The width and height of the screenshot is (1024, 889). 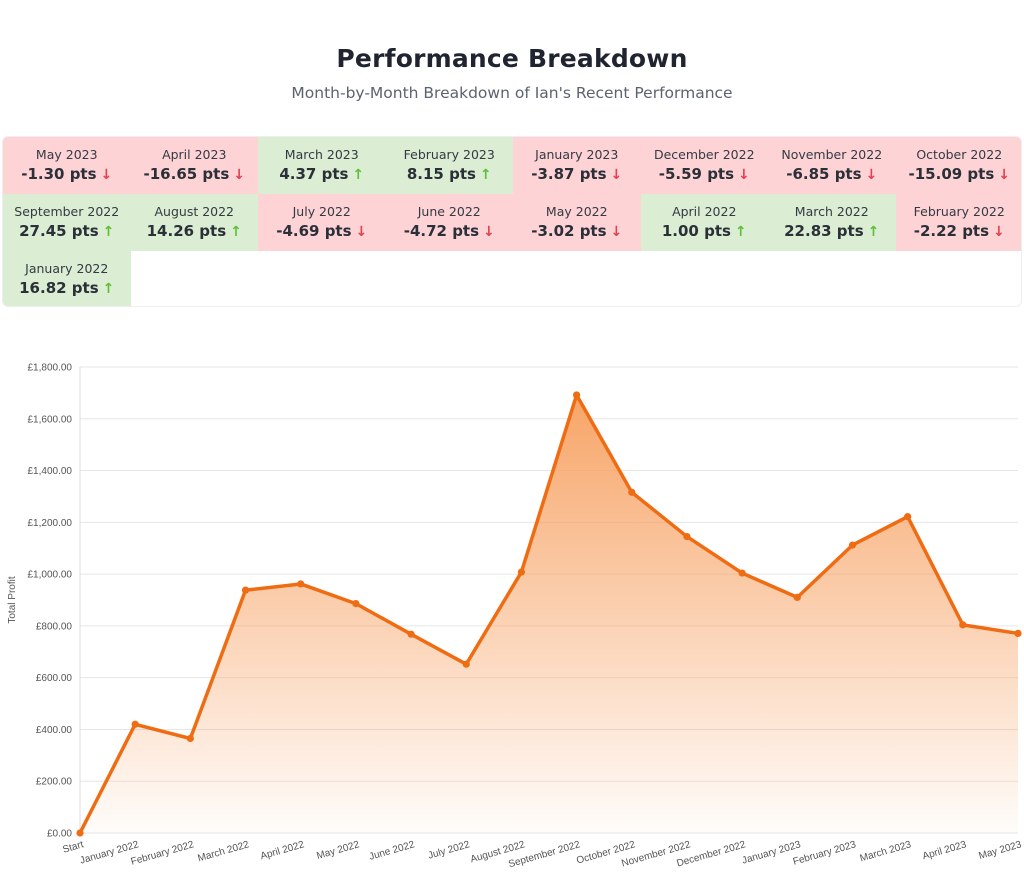 What do you see at coordinates (825, 853) in the screenshot?
I see `x-tick-label: February 2023` at bounding box center [825, 853].